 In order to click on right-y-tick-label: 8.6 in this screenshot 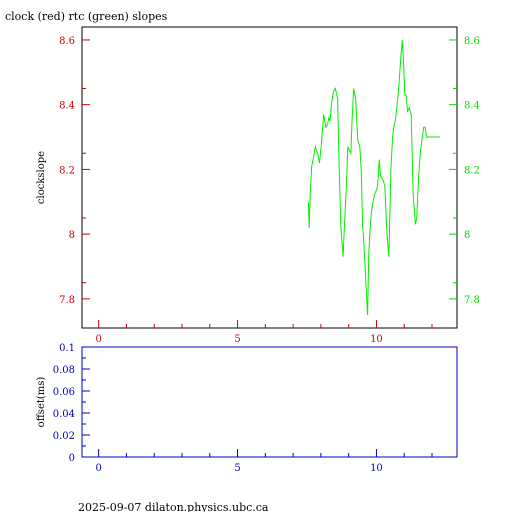, I will do `click(472, 41)`.